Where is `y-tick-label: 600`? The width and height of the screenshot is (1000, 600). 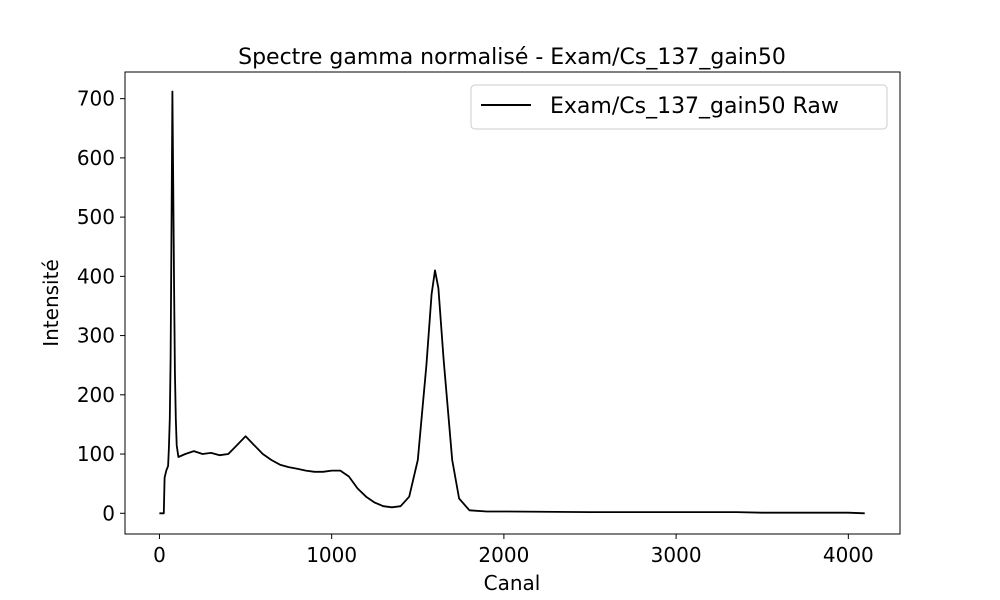
y-tick-label: 600 is located at coordinates (96, 158).